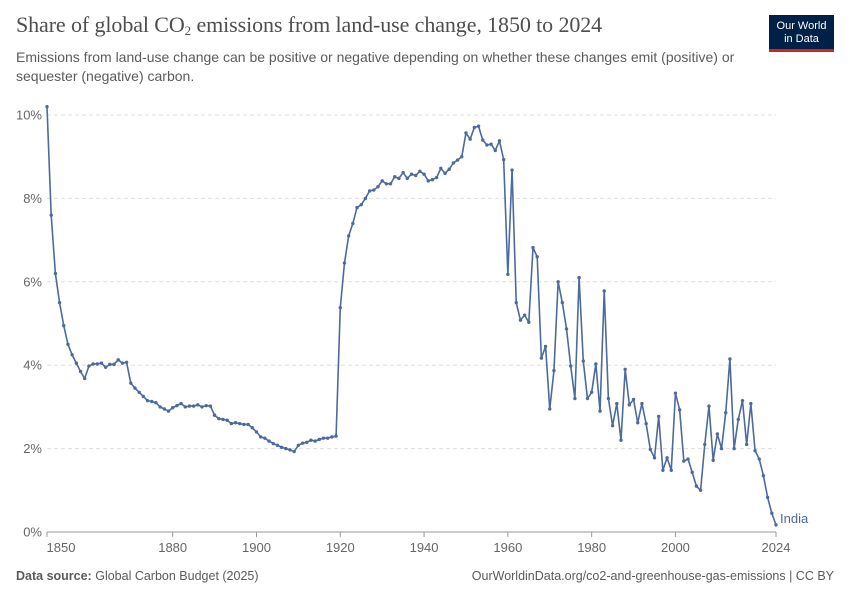 The image size is (850, 600). I want to click on logo-line-1: Our World, so click(801, 26).